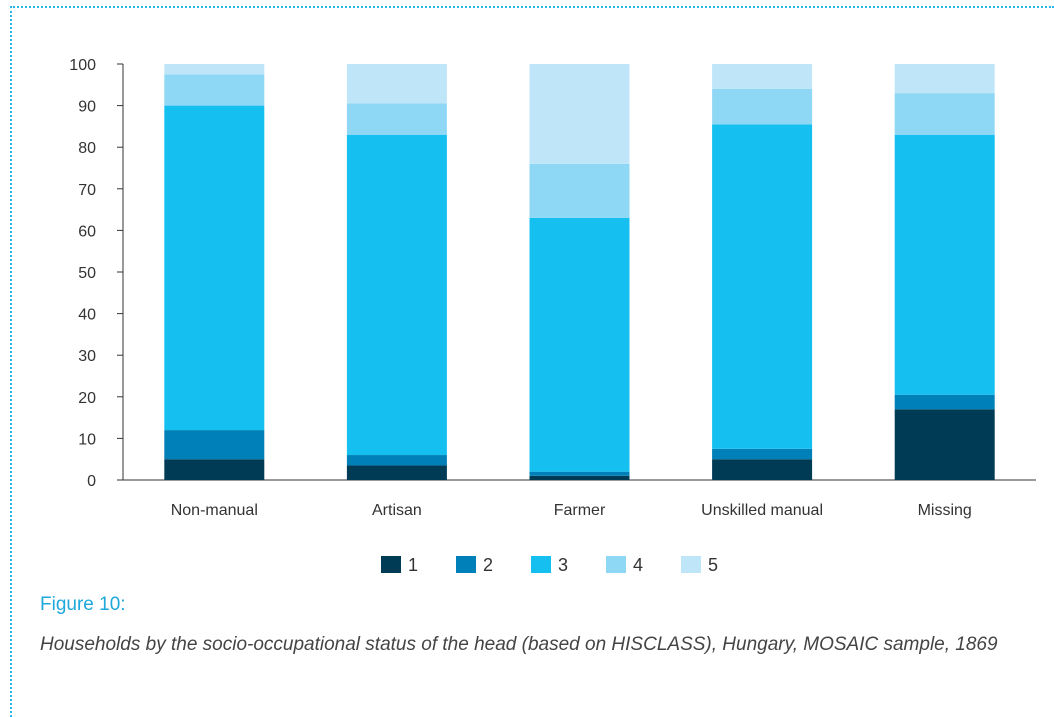  I want to click on legend-label: 5, so click(713, 565).